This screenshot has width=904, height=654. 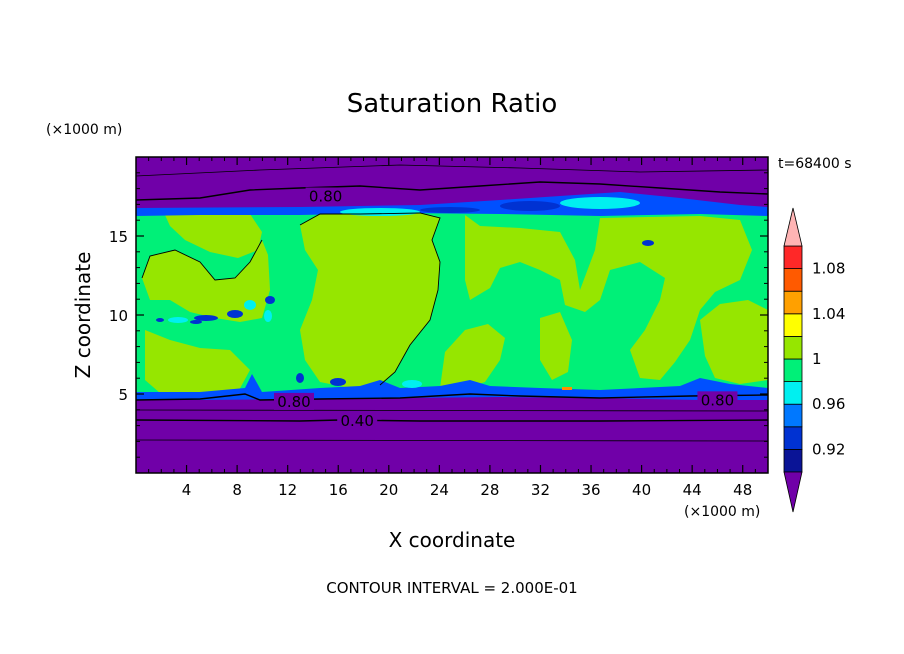 What do you see at coordinates (641, 490) in the screenshot?
I see `x-tick-label: 40` at bounding box center [641, 490].